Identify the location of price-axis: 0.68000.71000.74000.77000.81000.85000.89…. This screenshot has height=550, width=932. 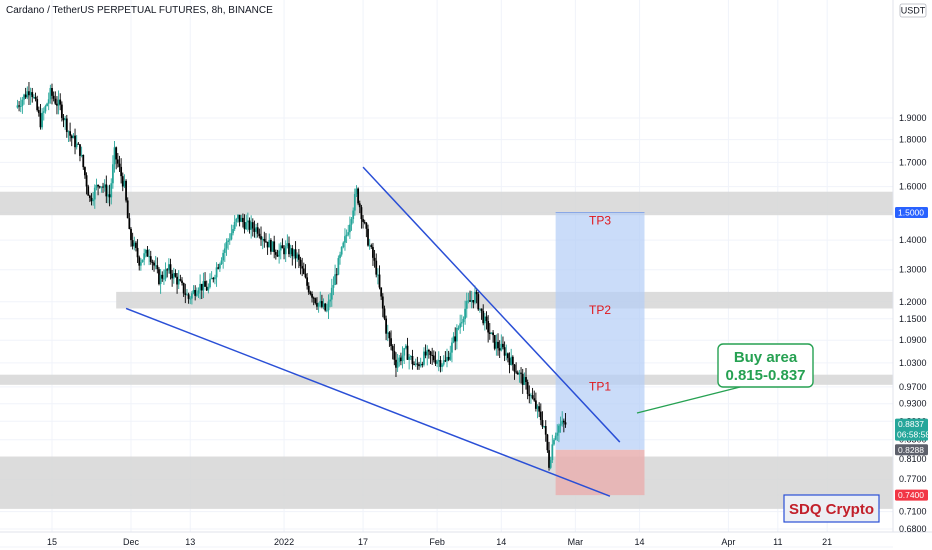
(913, 323).